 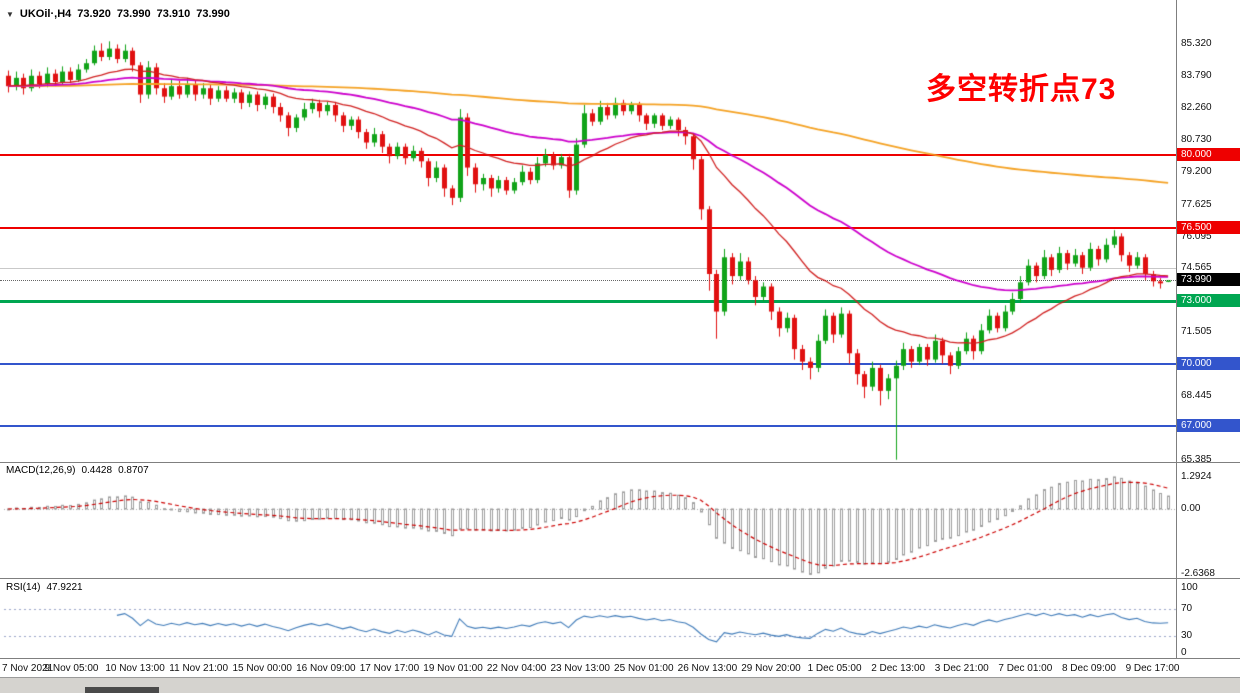 What do you see at coordinates (620, 685) in the screenshot?
I see `bottom-strip` at bounding box center [620, 685].